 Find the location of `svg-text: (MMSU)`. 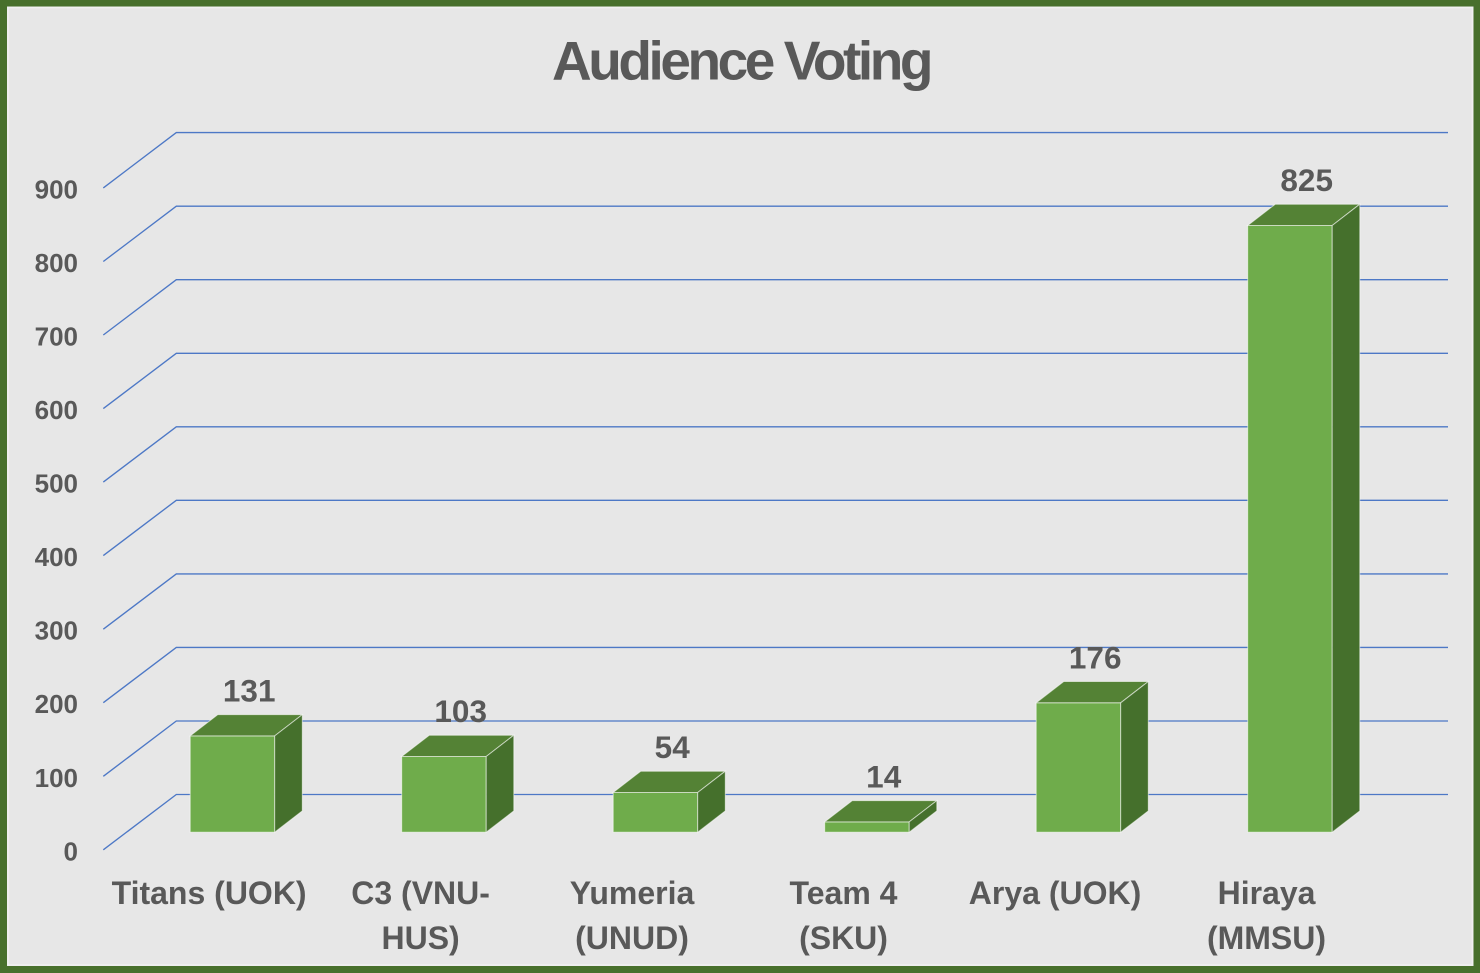

svg-text: (MMSU) is located at coordinates (1266, 938).